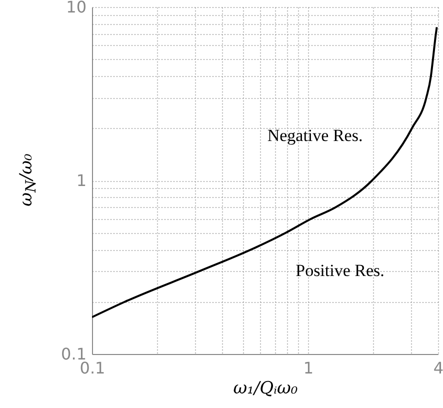  I want to click on y-tick-label: 10, so click(76, 8).